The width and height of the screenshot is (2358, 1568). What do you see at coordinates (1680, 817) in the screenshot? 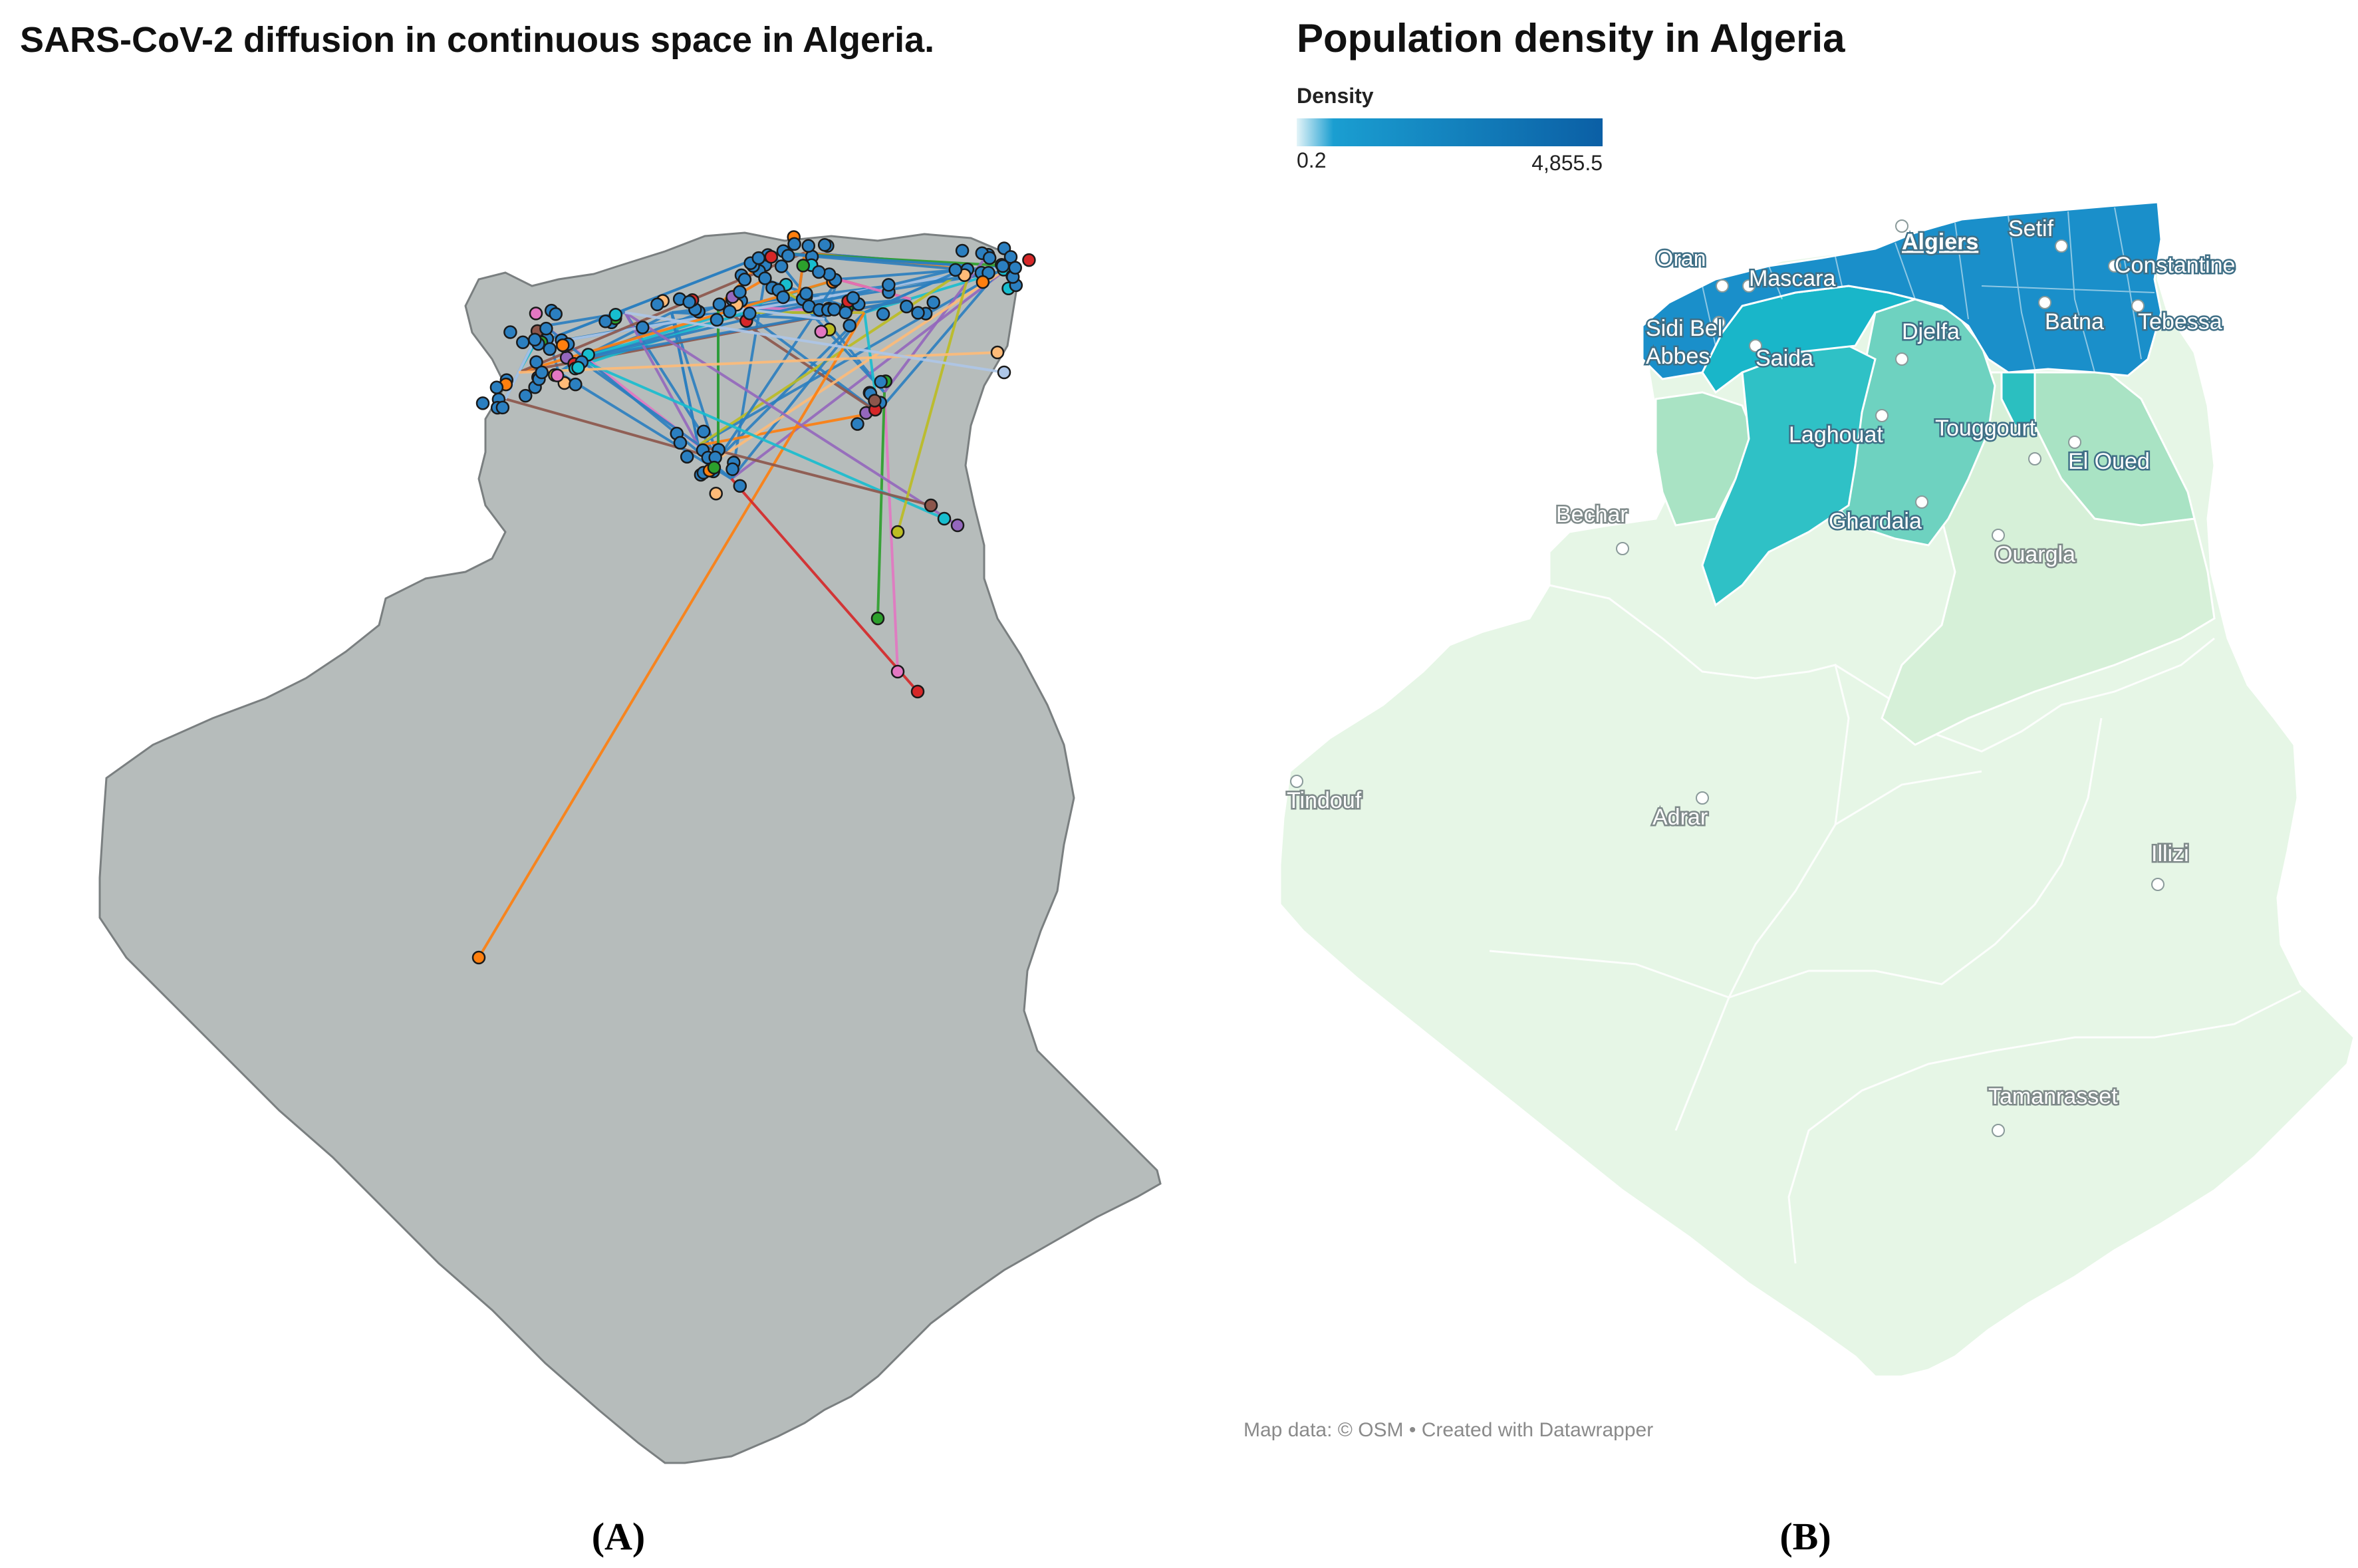
I see `city-label: Adrar` at bounding box center [1680, 817].